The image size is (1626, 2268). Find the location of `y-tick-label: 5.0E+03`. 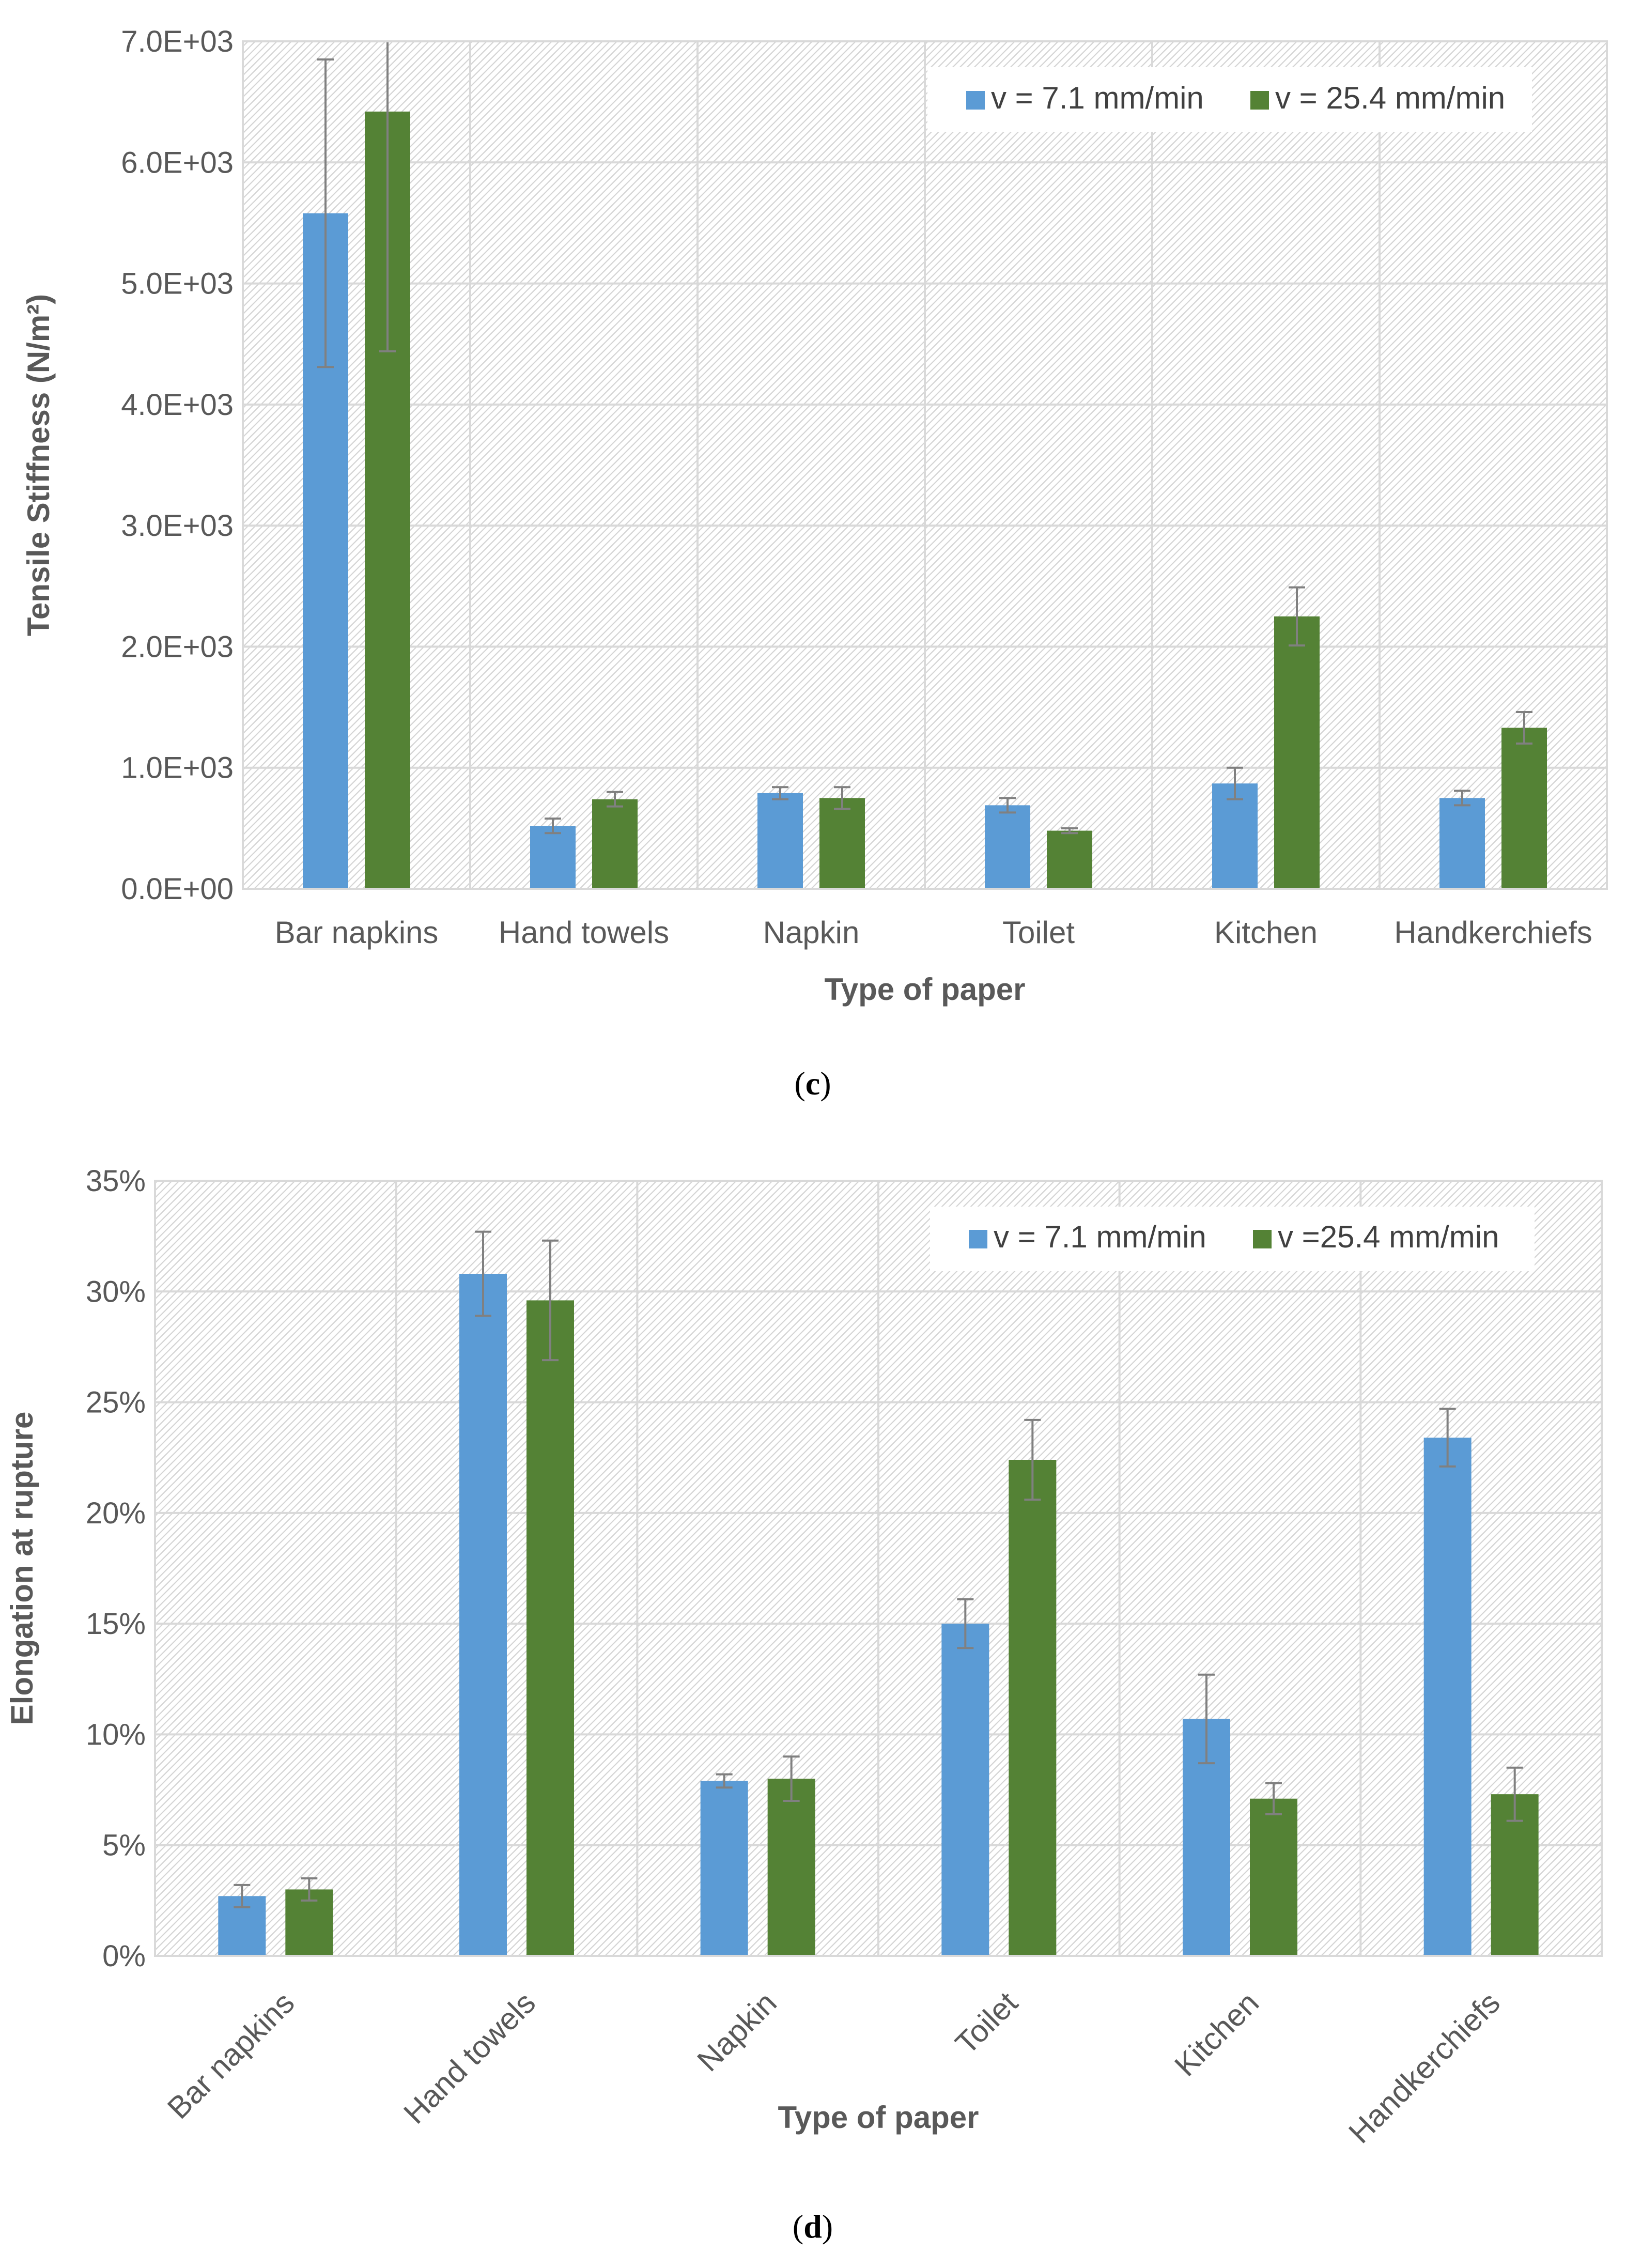

y-tick-label: 5.0E+03 is located at coordinates (177, 284).